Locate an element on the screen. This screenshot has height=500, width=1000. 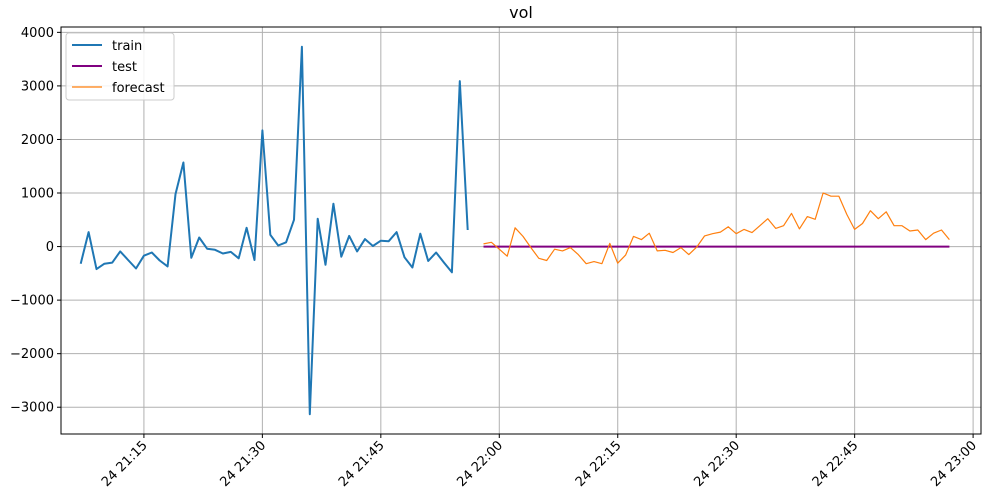
chart-title: vol is located at coordinates (521, 12).